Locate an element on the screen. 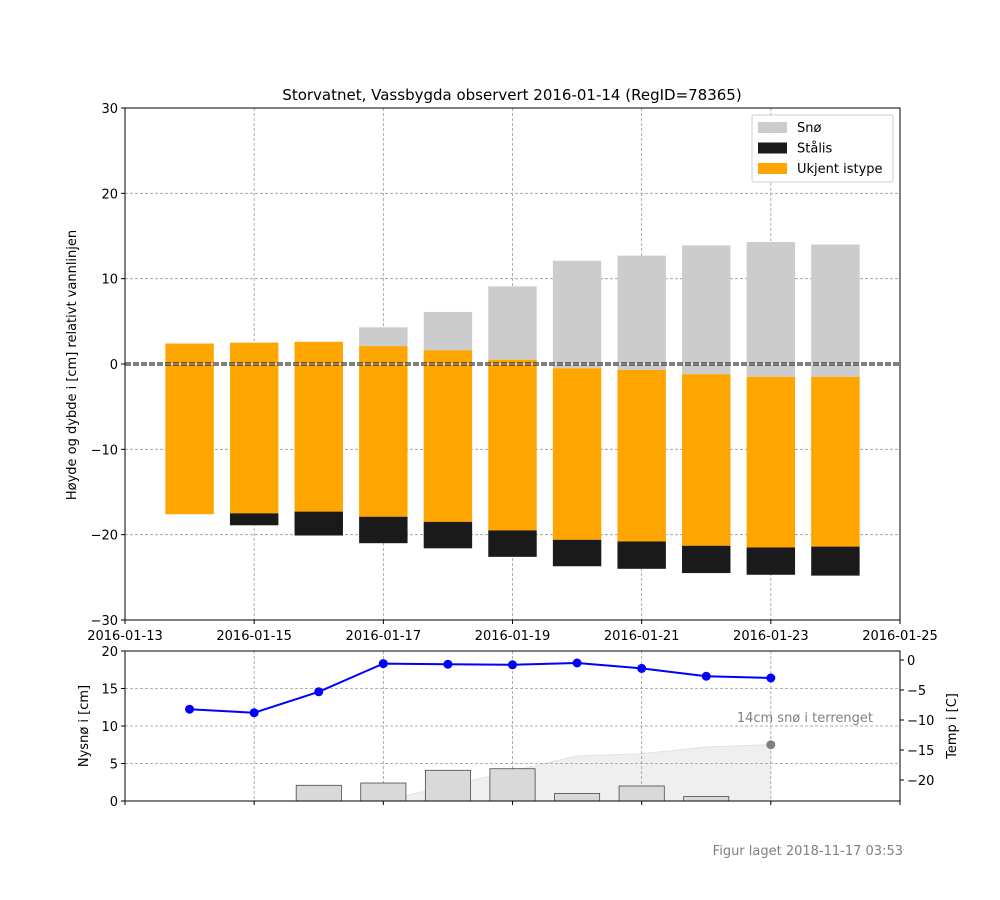 The image size is (1000, 900). temp-y-axis-label: Temp i [C] is located at coordinates (952, 726).